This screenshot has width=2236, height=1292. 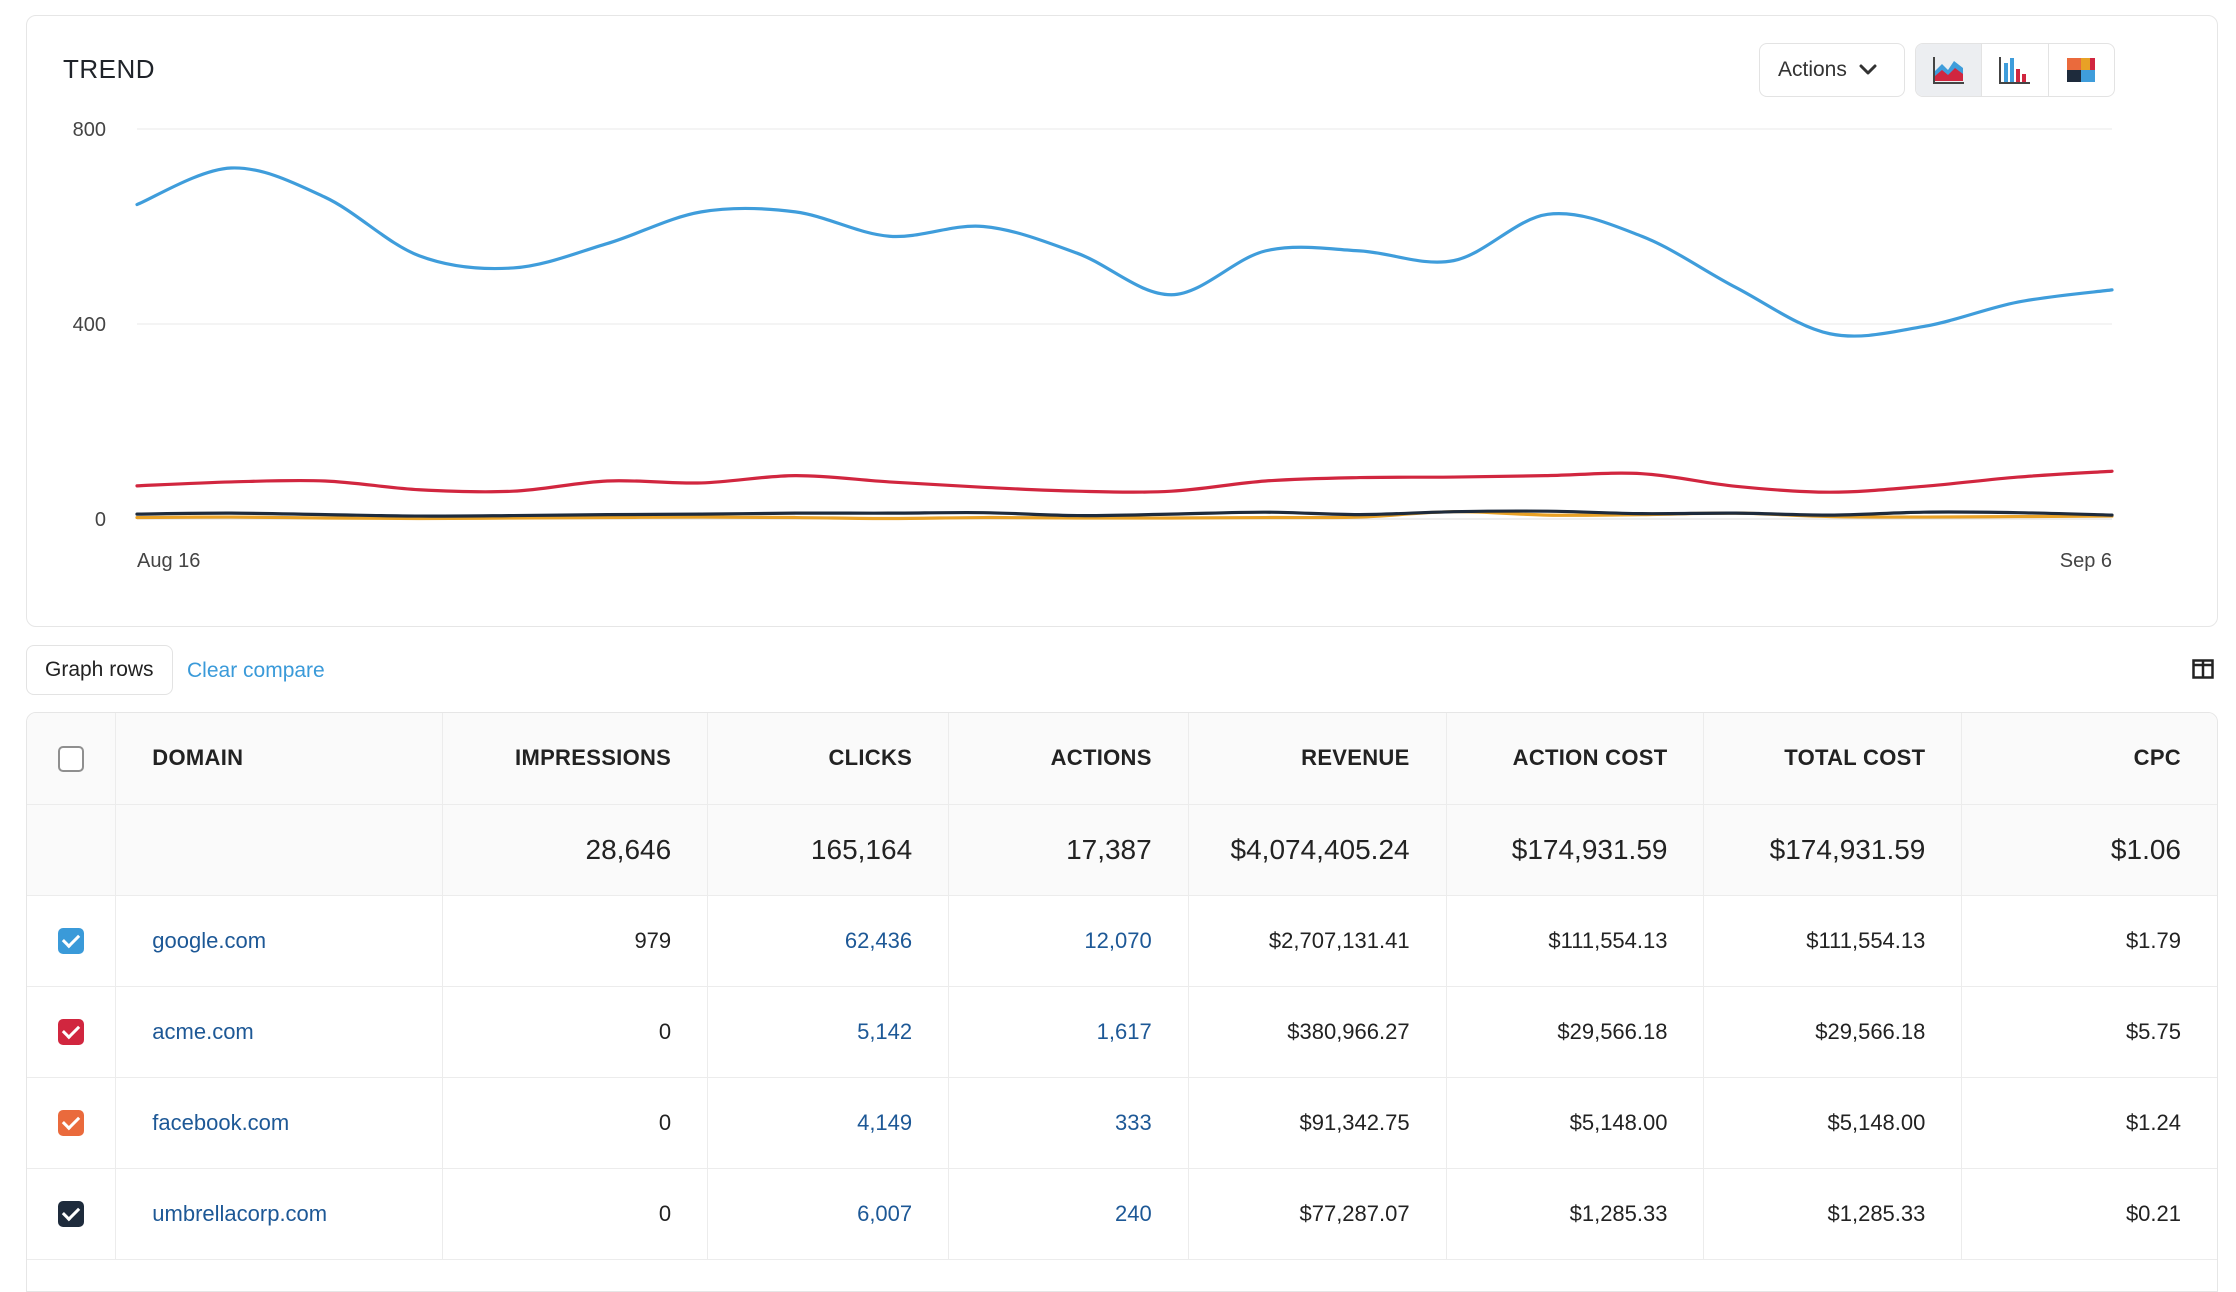 What do you see at coordinates (885, 1031) in the screenshot?
I see `clicks-link: 5,142` at bounding box center [885, 1031].